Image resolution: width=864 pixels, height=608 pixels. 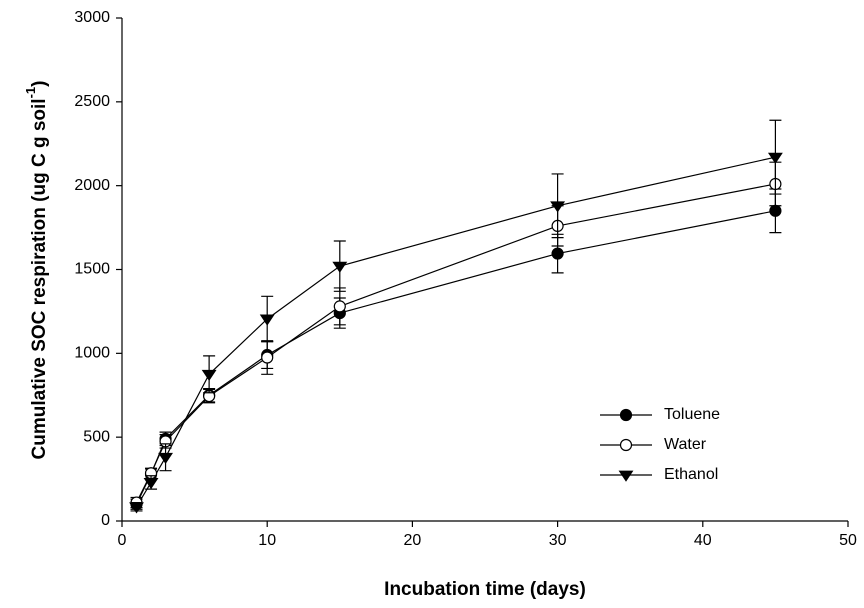 What do you see at coordinates (92, 353) in the screenshot?
I see `y-tick-label: 1000` at bounding box center [92, 353].